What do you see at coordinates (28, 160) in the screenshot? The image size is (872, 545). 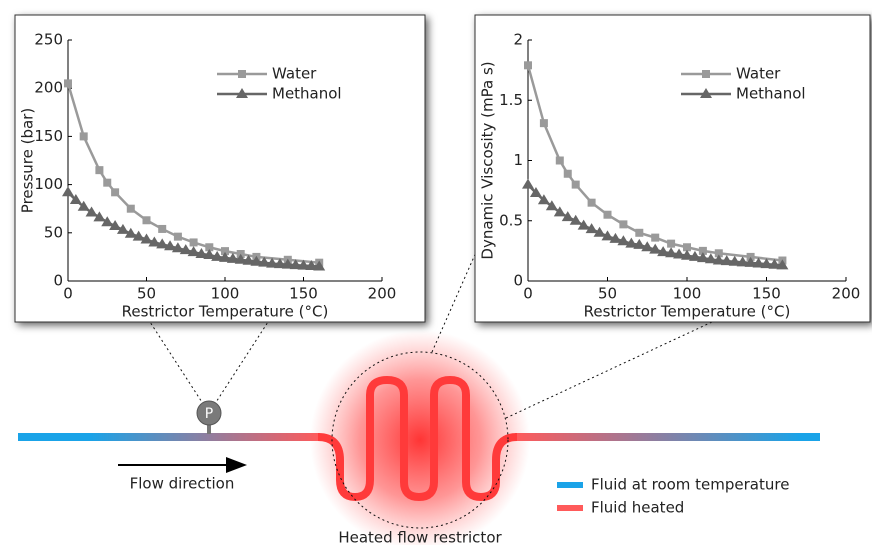 I see `y-axis-label: Pressure (bar)` at bounding box center [28, 160].